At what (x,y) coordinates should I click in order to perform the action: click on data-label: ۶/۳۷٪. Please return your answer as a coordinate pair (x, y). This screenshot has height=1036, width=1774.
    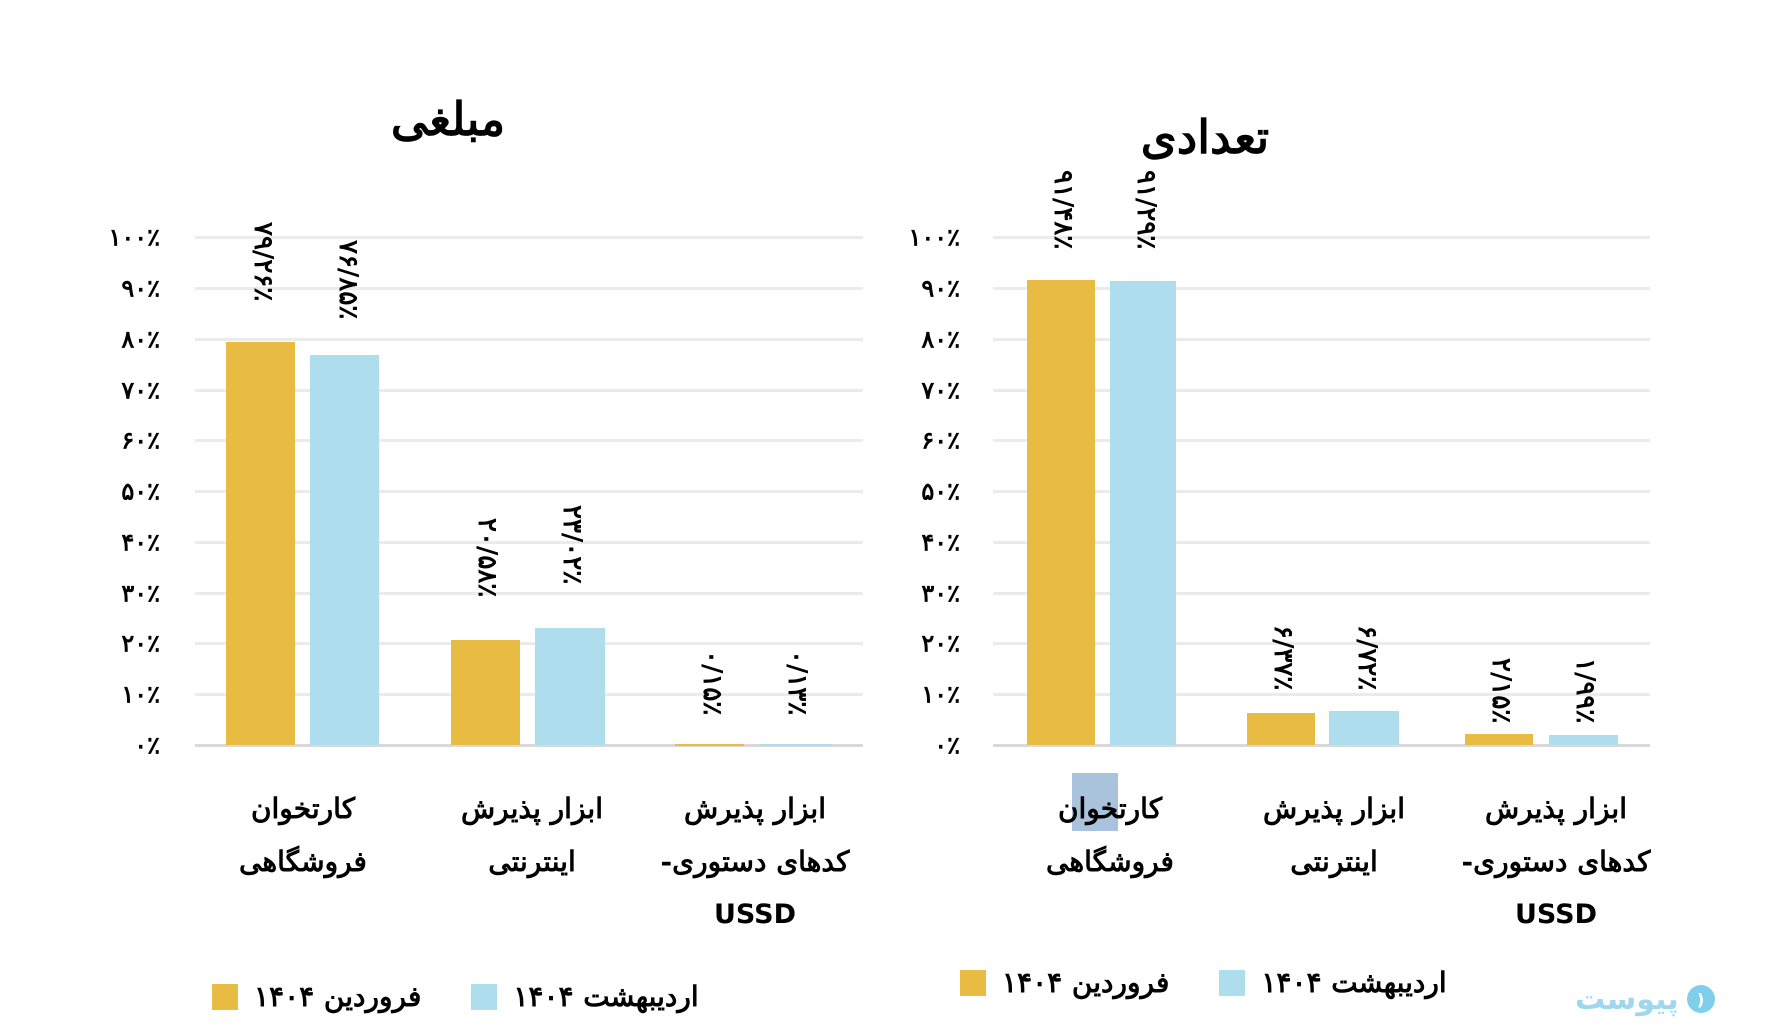
    Looking at the image, I should click on (1283, 658).